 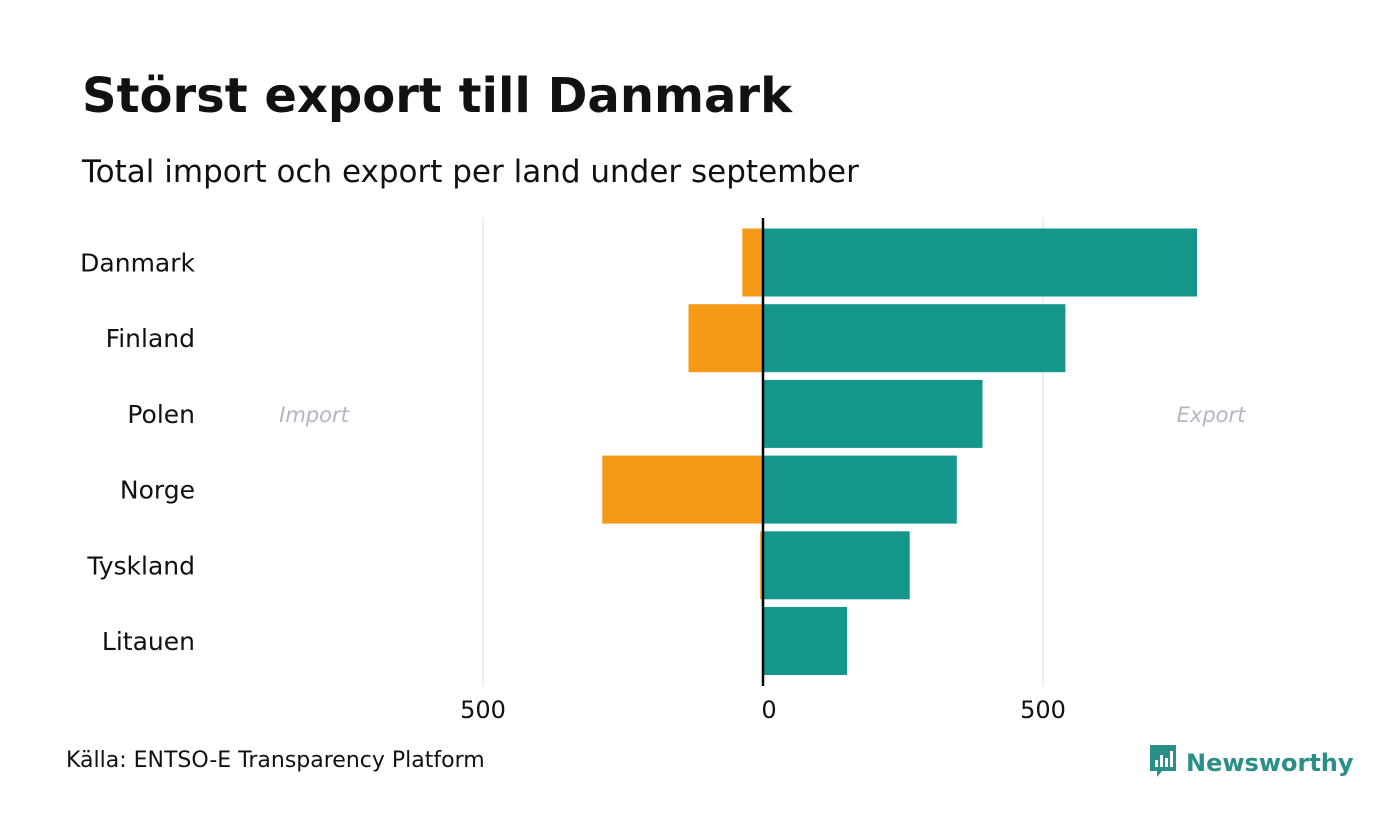 What do you see at coordinates (148, 641) in the screenshot?
I see `category-label: Litauen` at bounding box center [148, 641].